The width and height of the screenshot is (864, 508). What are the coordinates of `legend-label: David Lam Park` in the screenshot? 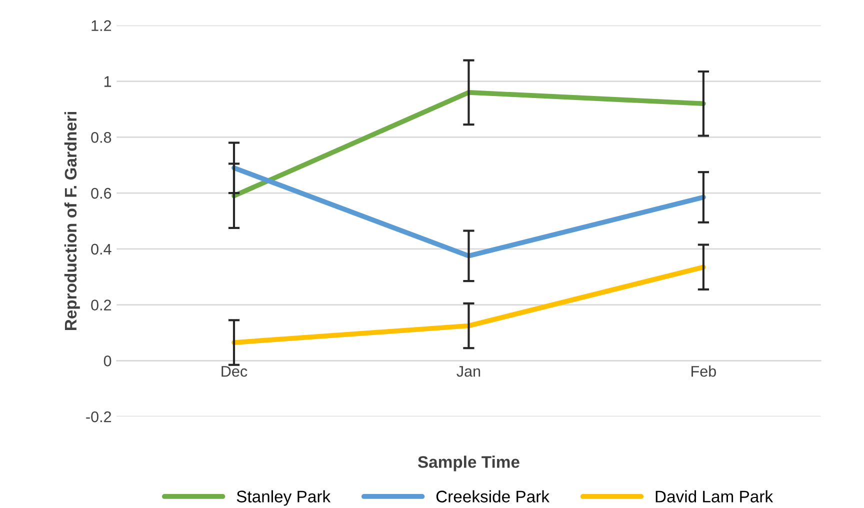 It's located at (715, 496).